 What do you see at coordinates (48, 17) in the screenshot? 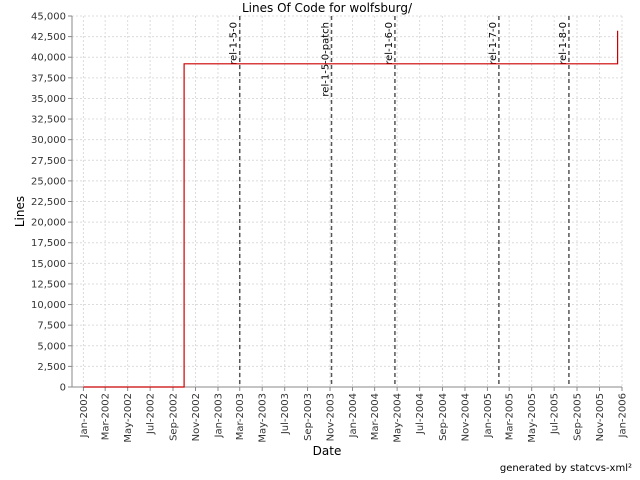
I see `y-tick-label: 45,000` at bounding box center [48, 17].